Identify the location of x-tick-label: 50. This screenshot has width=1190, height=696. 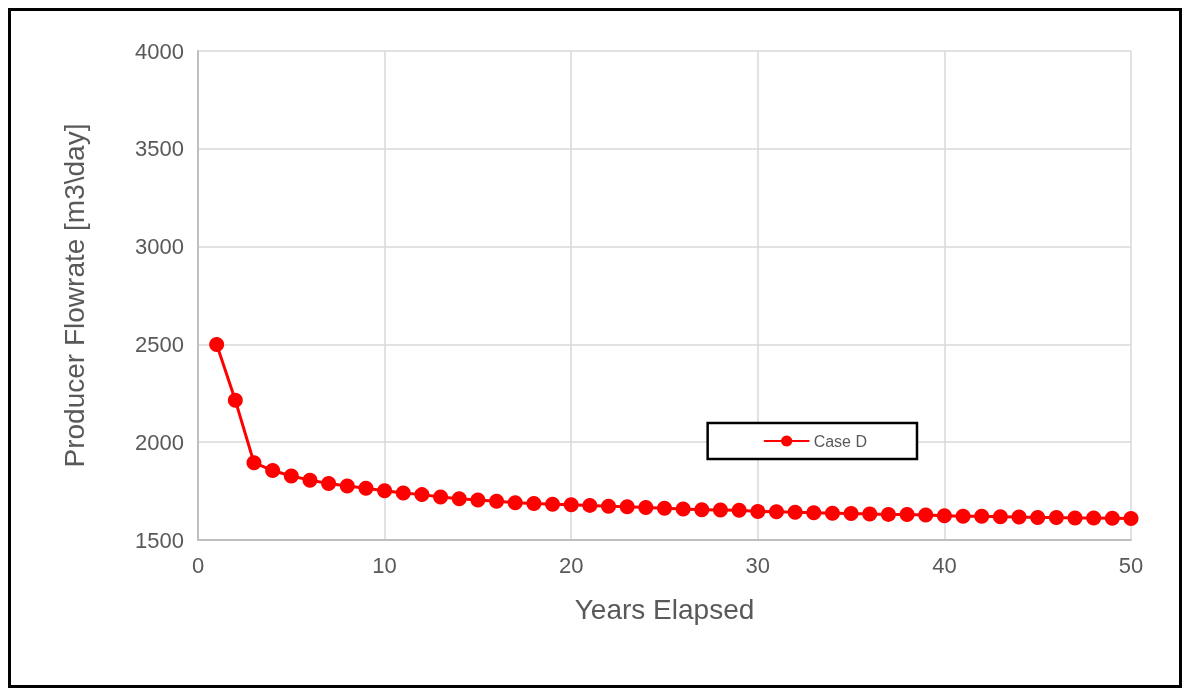
(1131, 565).